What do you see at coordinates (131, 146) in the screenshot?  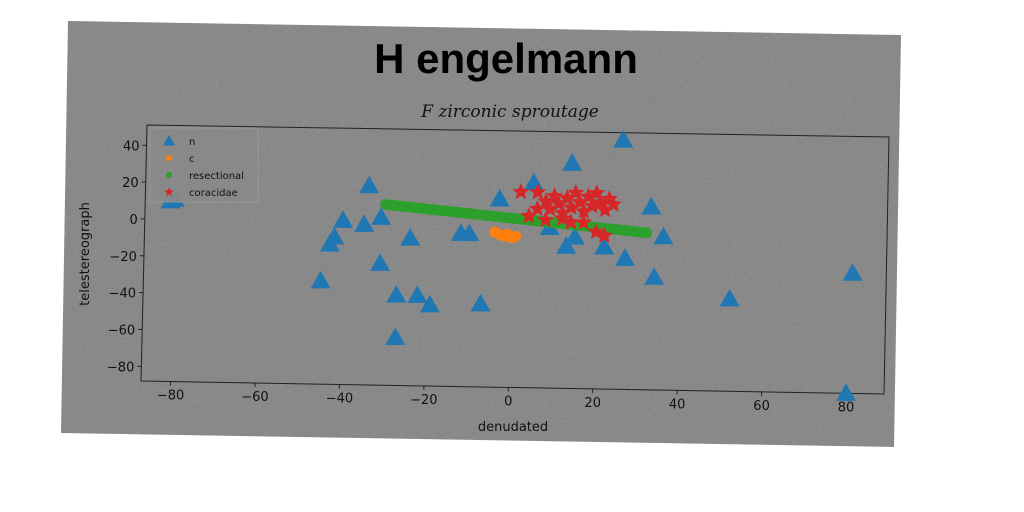 I see `y-tick-label: 40` at bounding box center [131, 146].